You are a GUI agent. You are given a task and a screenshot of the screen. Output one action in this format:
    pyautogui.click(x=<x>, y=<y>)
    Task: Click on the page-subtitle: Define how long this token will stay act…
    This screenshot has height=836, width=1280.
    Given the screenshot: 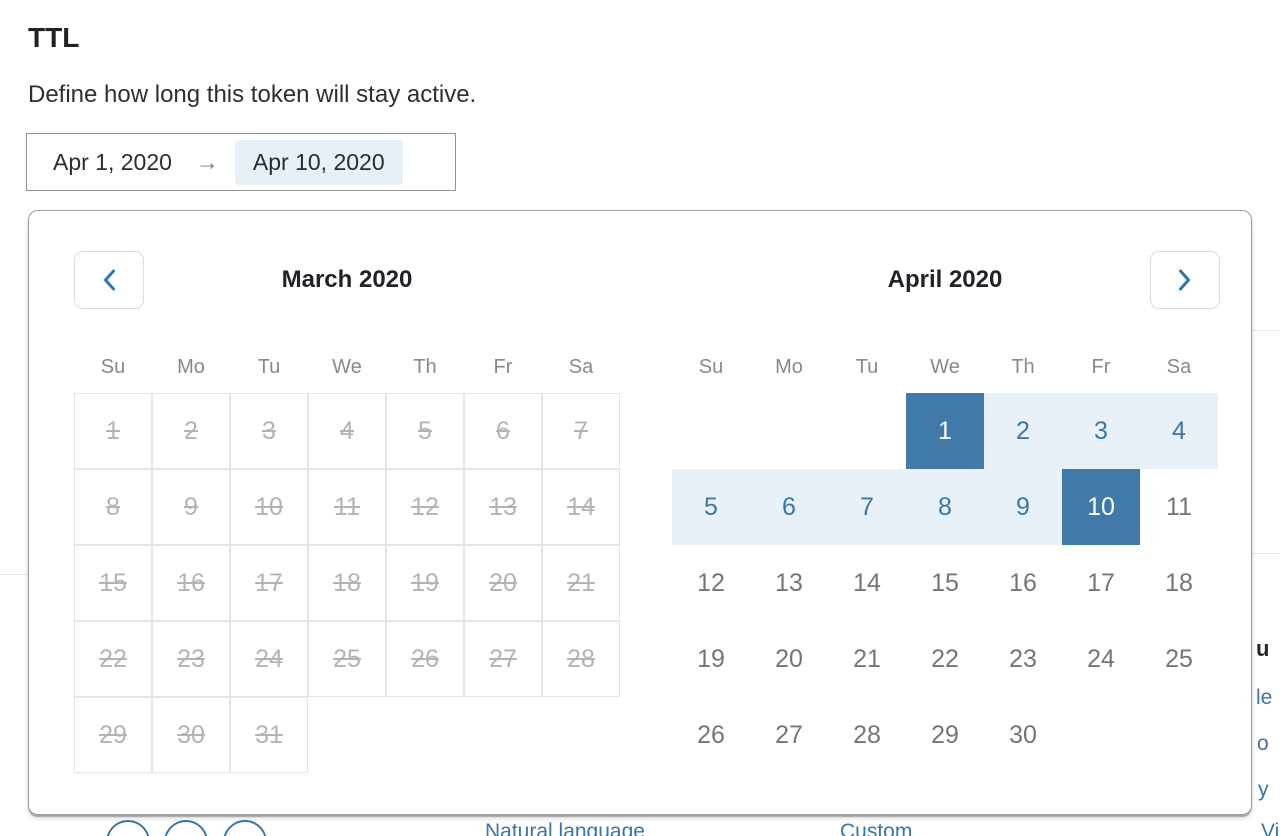 What is the action you would take?
    pyautogui.click(x=252, y=94)
    